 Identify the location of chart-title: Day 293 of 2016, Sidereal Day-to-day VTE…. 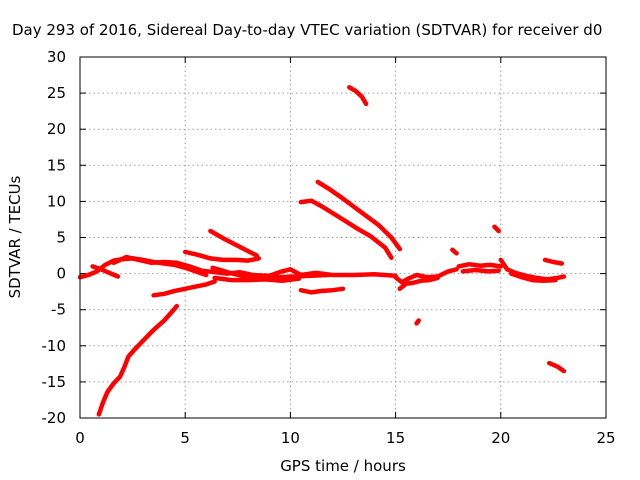
(307, 30).